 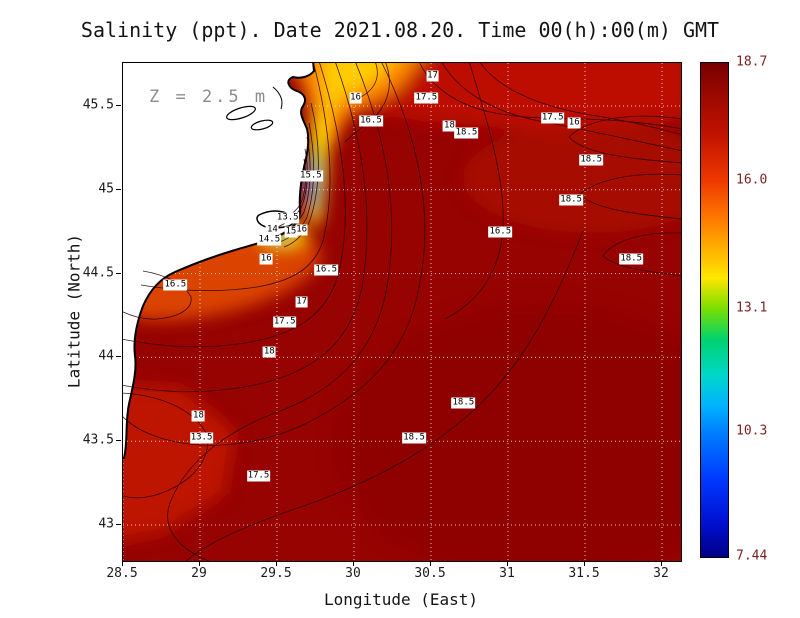 I want to click on colorbar-tick-label: 18.7, so click(x=752, y=62).